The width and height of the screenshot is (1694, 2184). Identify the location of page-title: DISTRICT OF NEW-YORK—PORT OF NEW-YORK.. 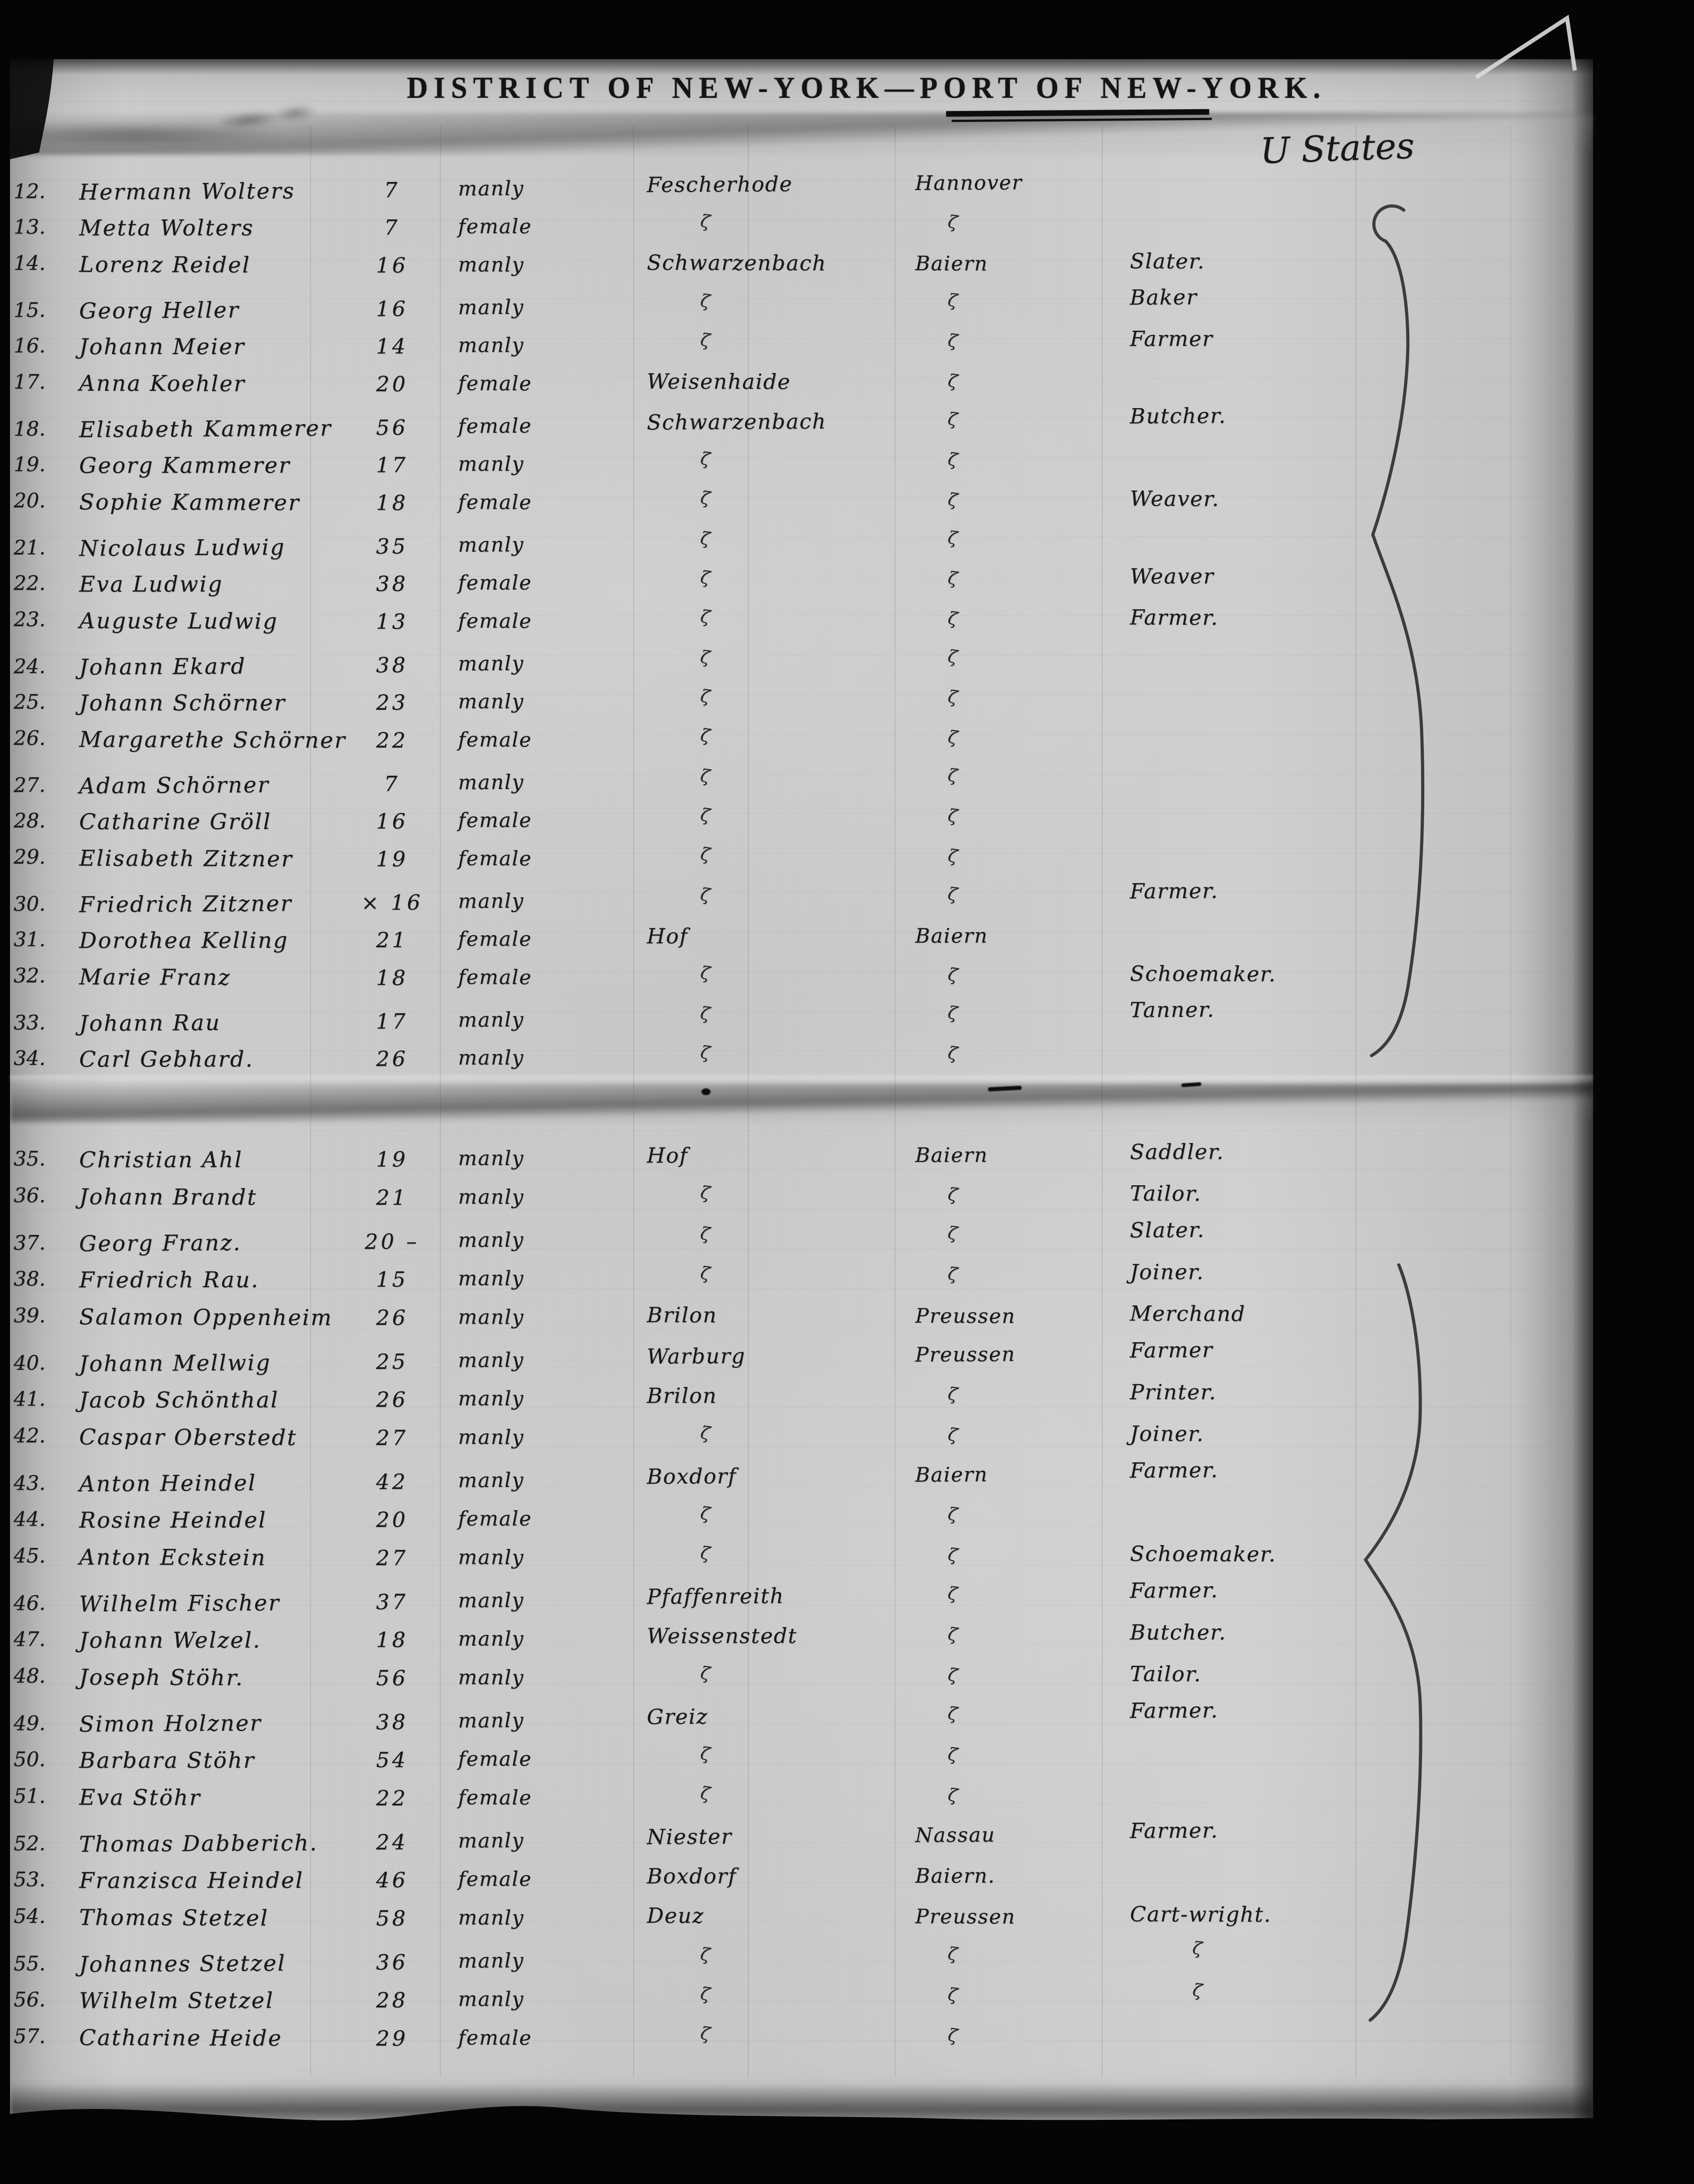
(866, 88).